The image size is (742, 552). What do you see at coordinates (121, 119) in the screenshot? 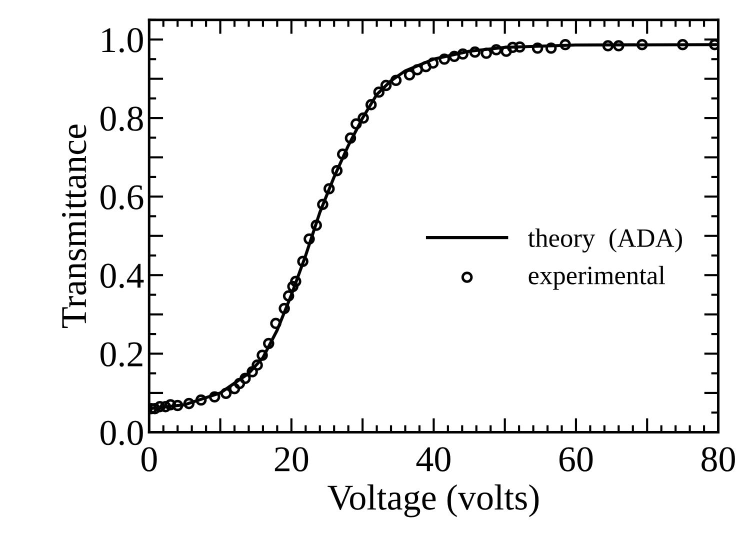
I see `y-tick-label: 0.8` at bounding box center [121, 119].